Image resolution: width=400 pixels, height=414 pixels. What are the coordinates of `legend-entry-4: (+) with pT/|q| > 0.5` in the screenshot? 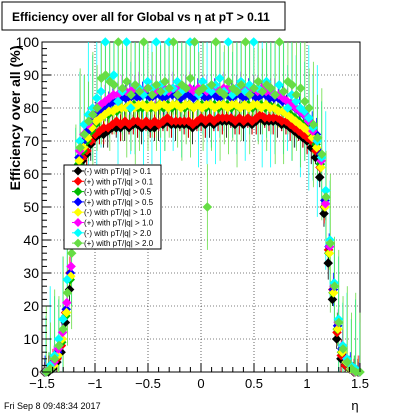 It's located at (119, 202).